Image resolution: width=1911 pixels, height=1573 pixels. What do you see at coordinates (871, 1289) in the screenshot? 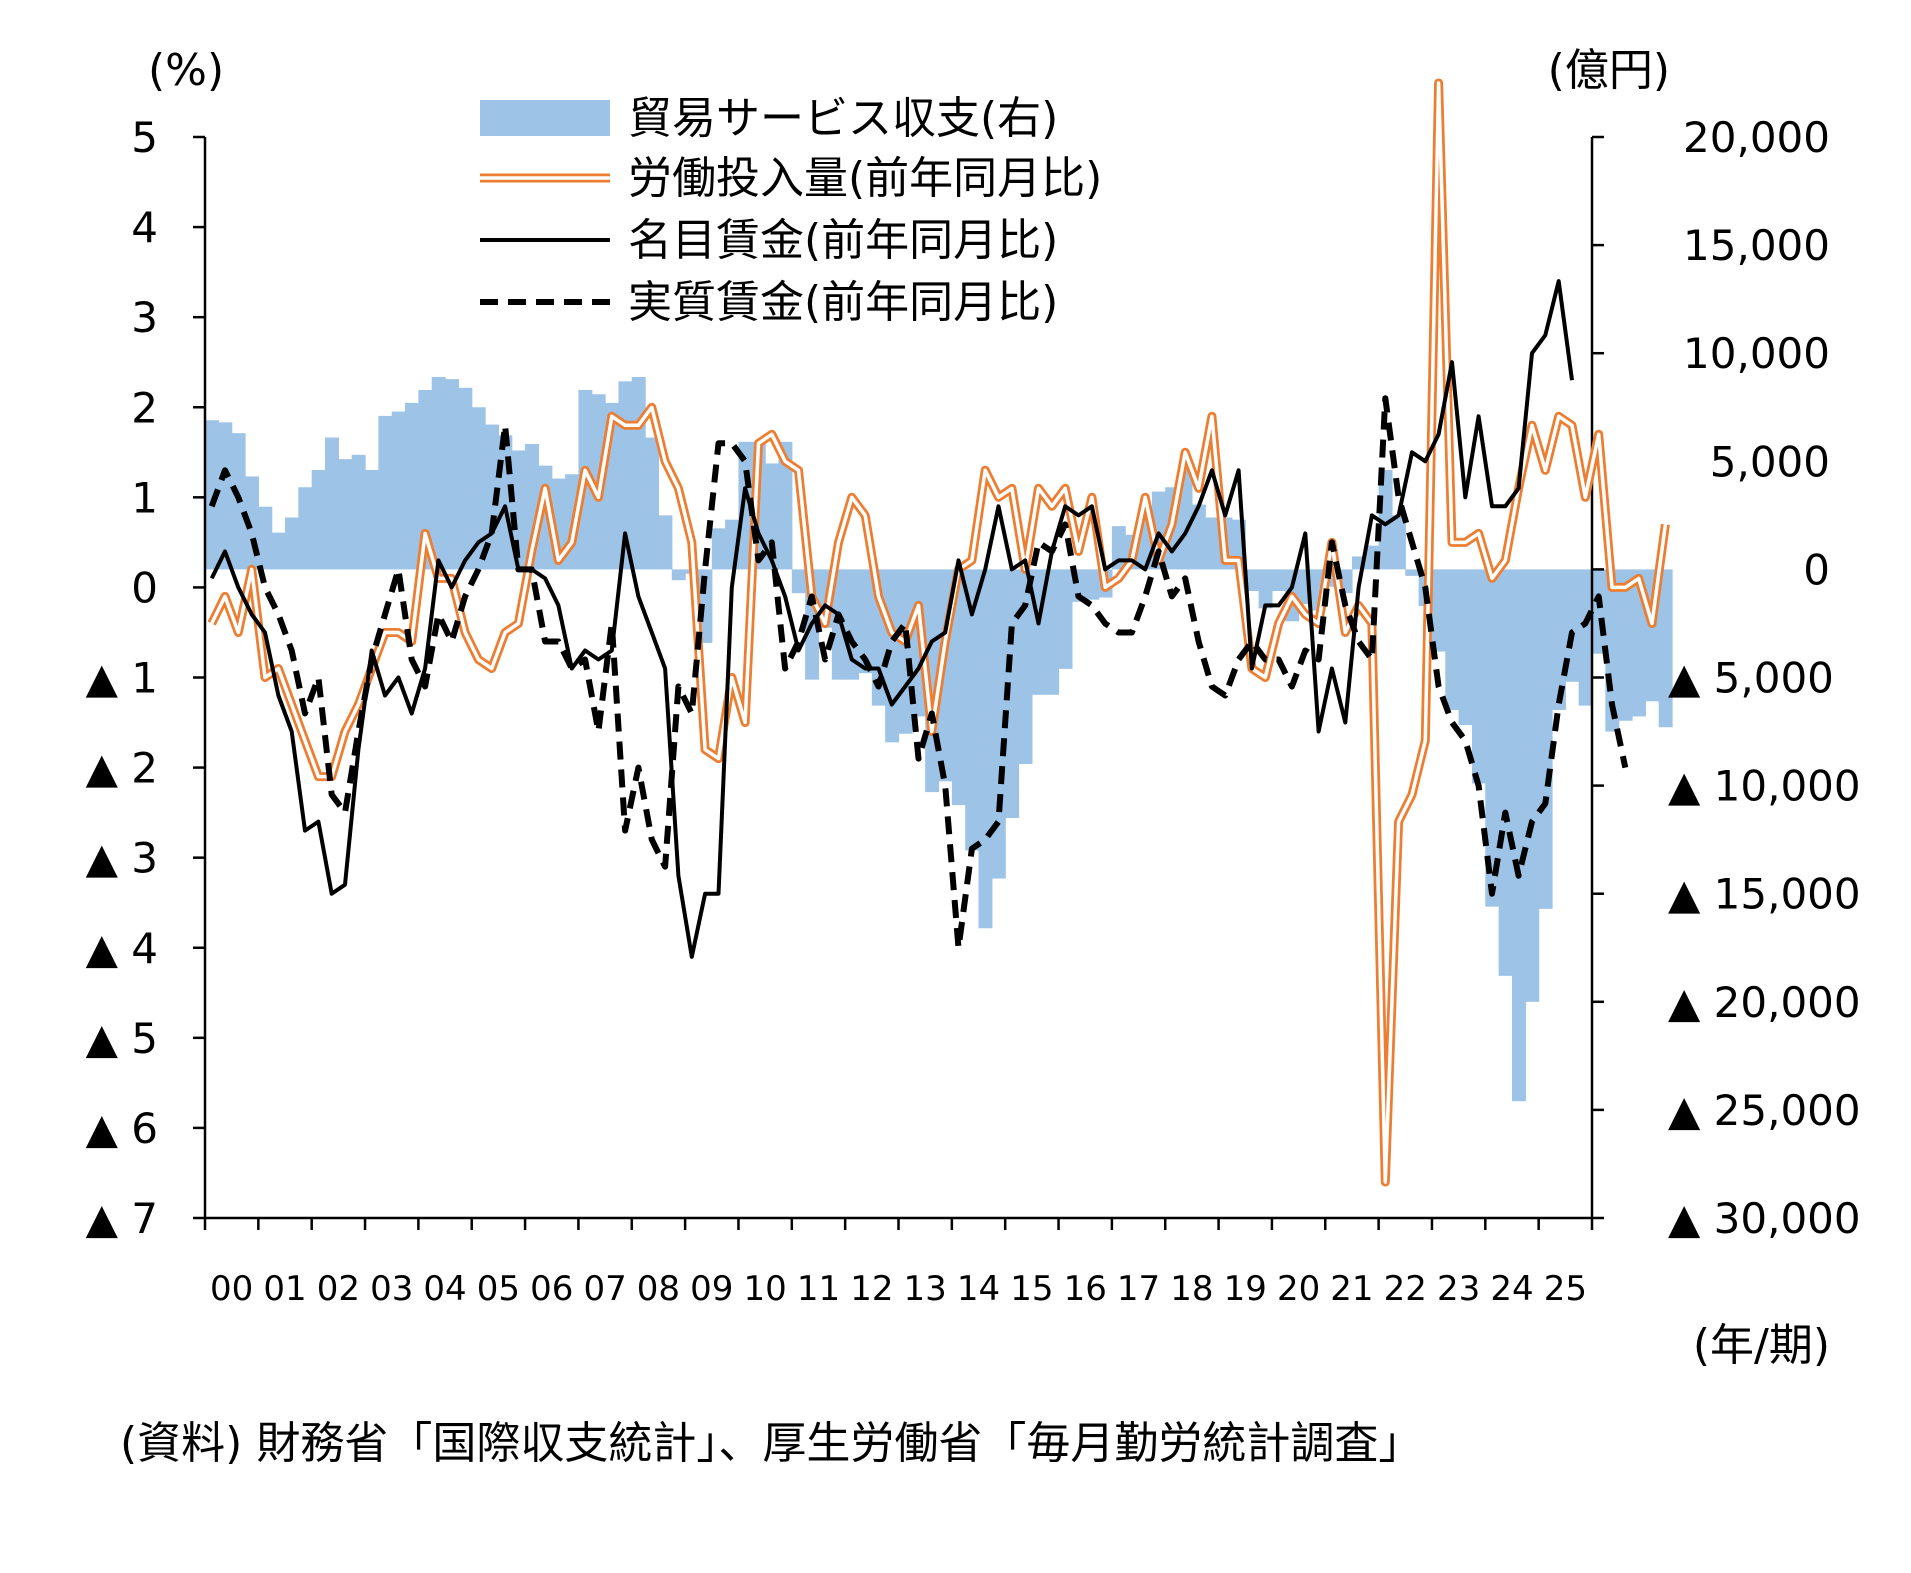
I see `x-axis-tick-label: 12` at bounding box center [871, 1289].